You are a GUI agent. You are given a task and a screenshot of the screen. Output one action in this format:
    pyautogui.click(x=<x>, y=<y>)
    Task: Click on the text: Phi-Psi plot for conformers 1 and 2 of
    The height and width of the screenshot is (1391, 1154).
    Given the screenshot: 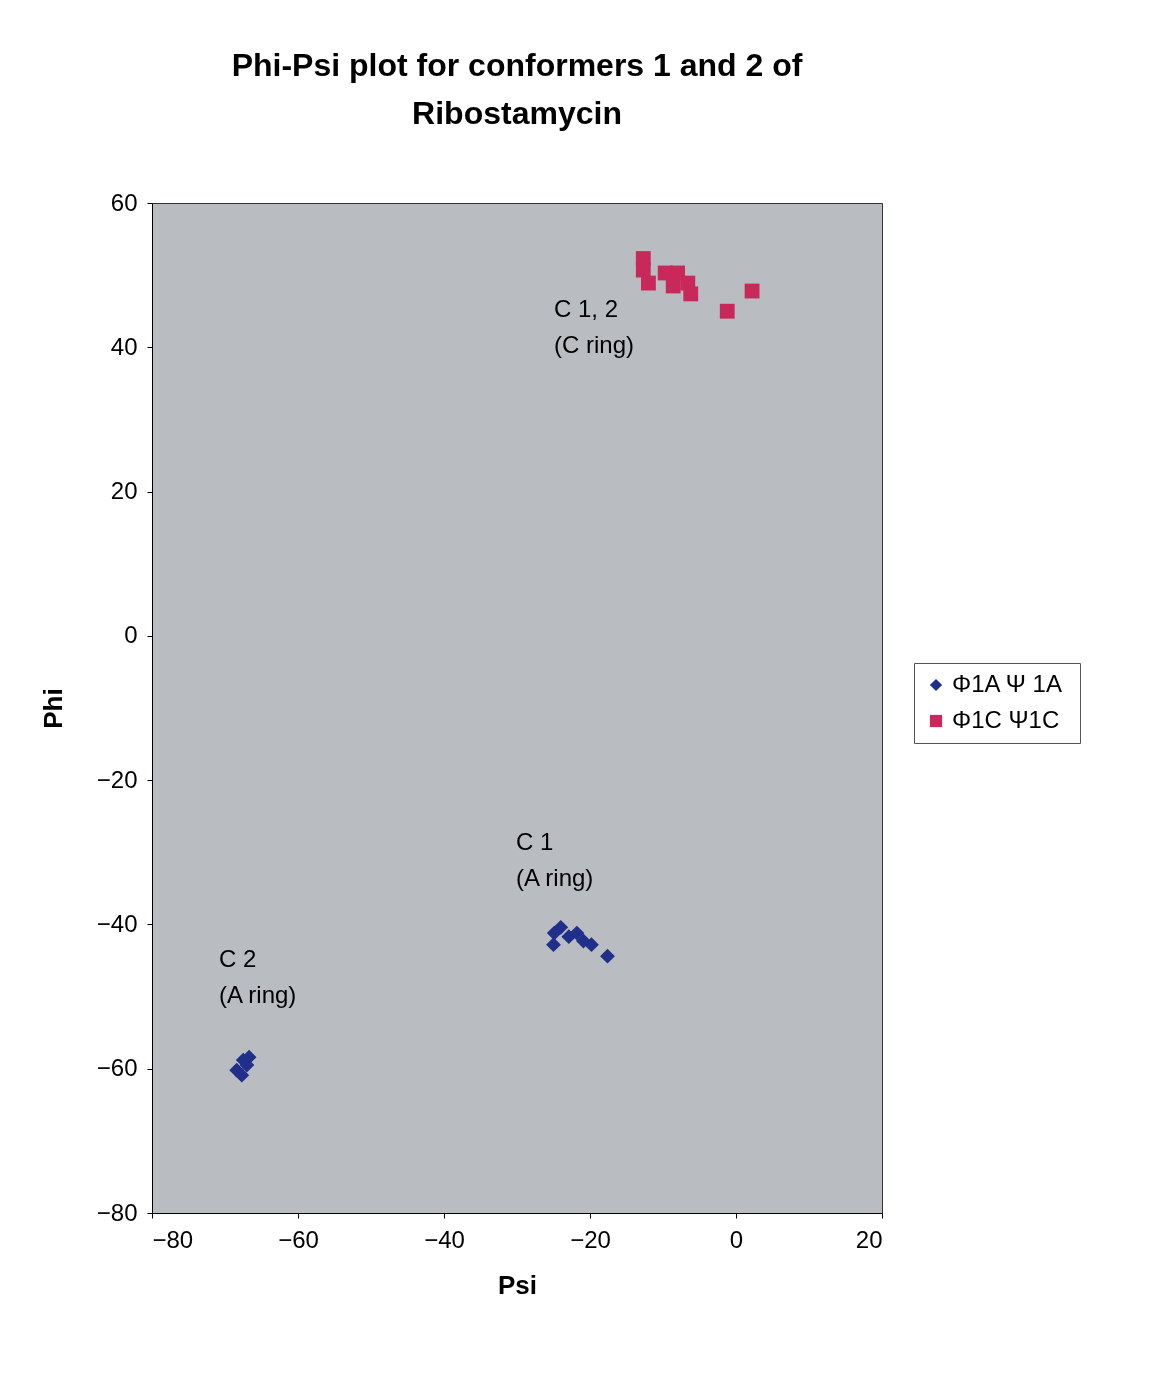 What is the action you would take?
    pyautogui.click(x=517, y=65)
    